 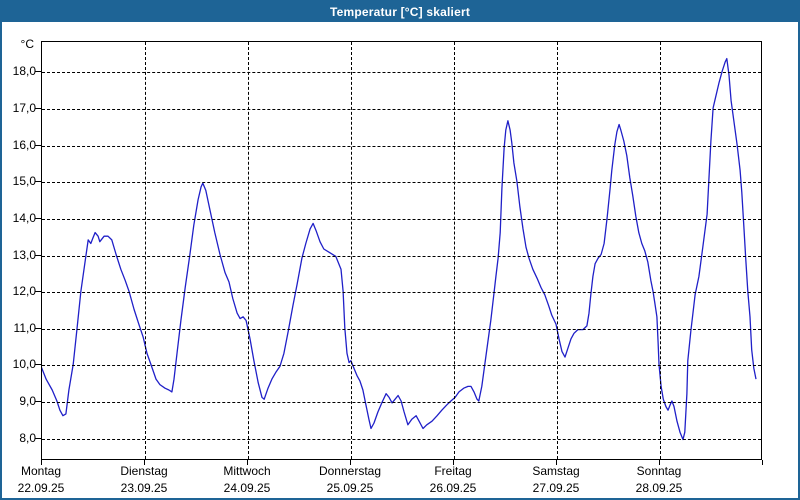 What do you see at coordinates (24, 217) in the screenshot?
I see `y-tick-label: 14,0` at bounding box center [24, 217].